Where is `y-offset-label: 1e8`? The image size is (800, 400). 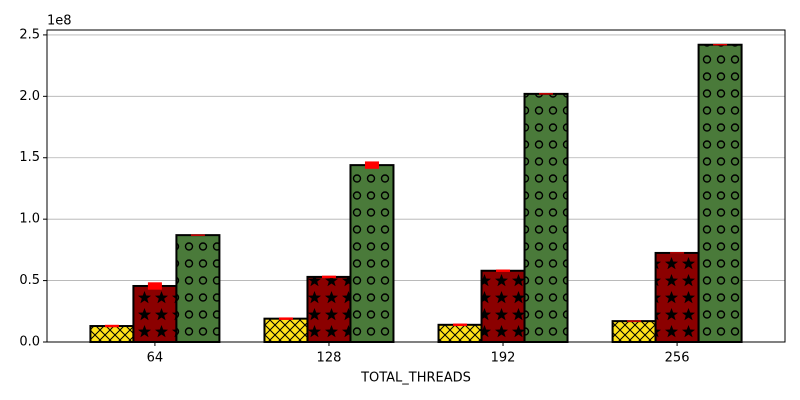
y-offset-label: 1e8 is located at coordinates (59, 21).